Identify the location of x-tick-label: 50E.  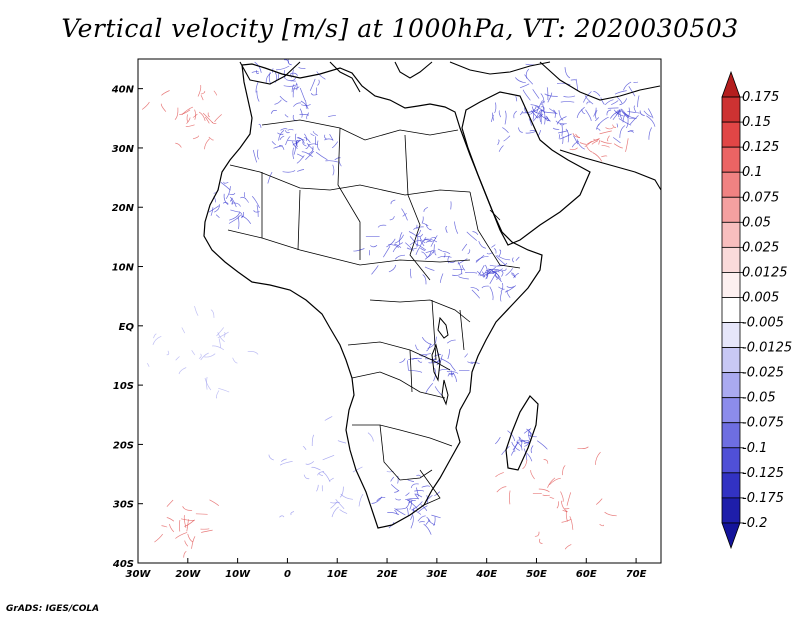
(536, 574).